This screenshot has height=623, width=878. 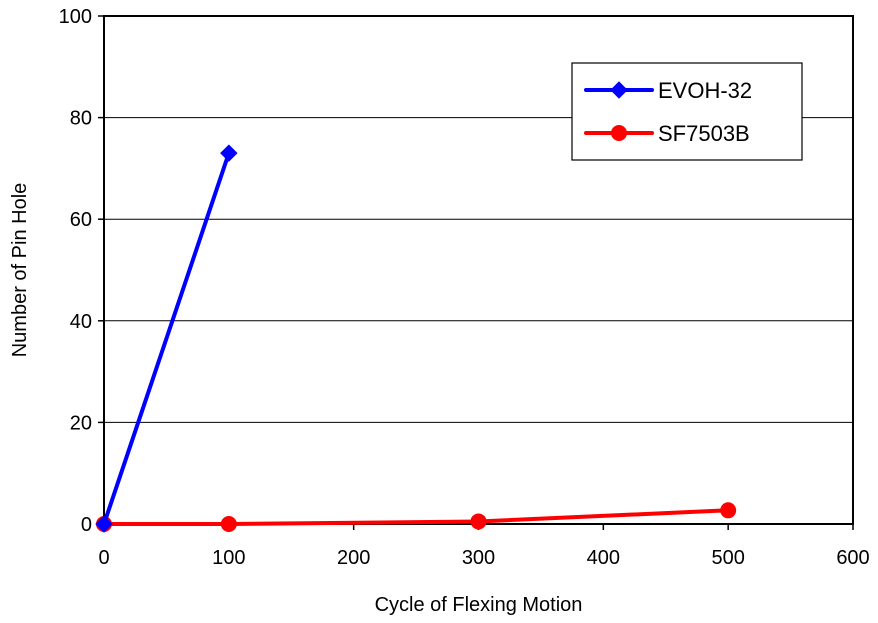 I want to click on y-axis-label: Number of Pin Hole, so click(x=20, y=270).